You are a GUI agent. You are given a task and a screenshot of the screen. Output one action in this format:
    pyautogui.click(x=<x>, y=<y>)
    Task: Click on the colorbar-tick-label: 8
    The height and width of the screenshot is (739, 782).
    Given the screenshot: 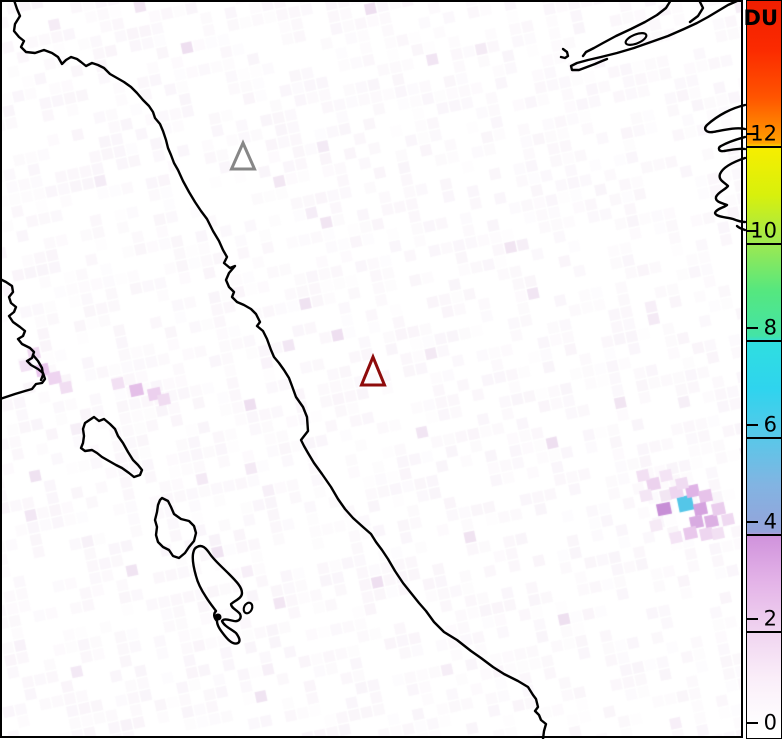 What is the action you would take?
    pyautogui.click(x=770, y=327)
    